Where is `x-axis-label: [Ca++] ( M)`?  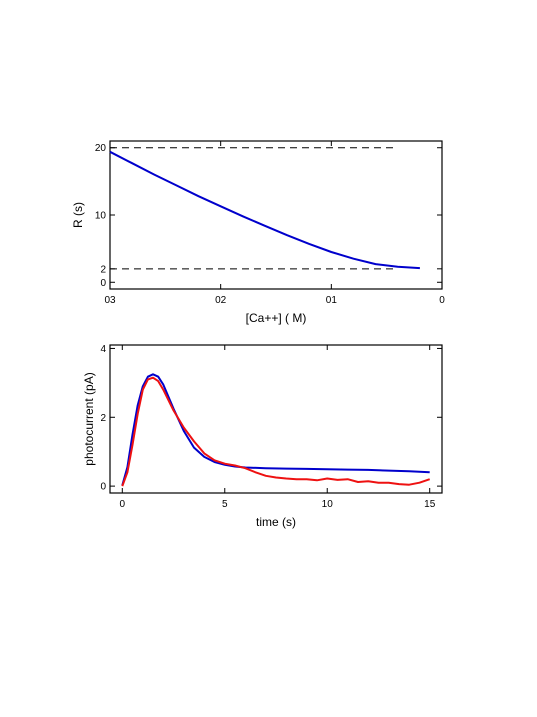
x-axis-label: [Ca++] ( M) is located at coordinates (276, 318).